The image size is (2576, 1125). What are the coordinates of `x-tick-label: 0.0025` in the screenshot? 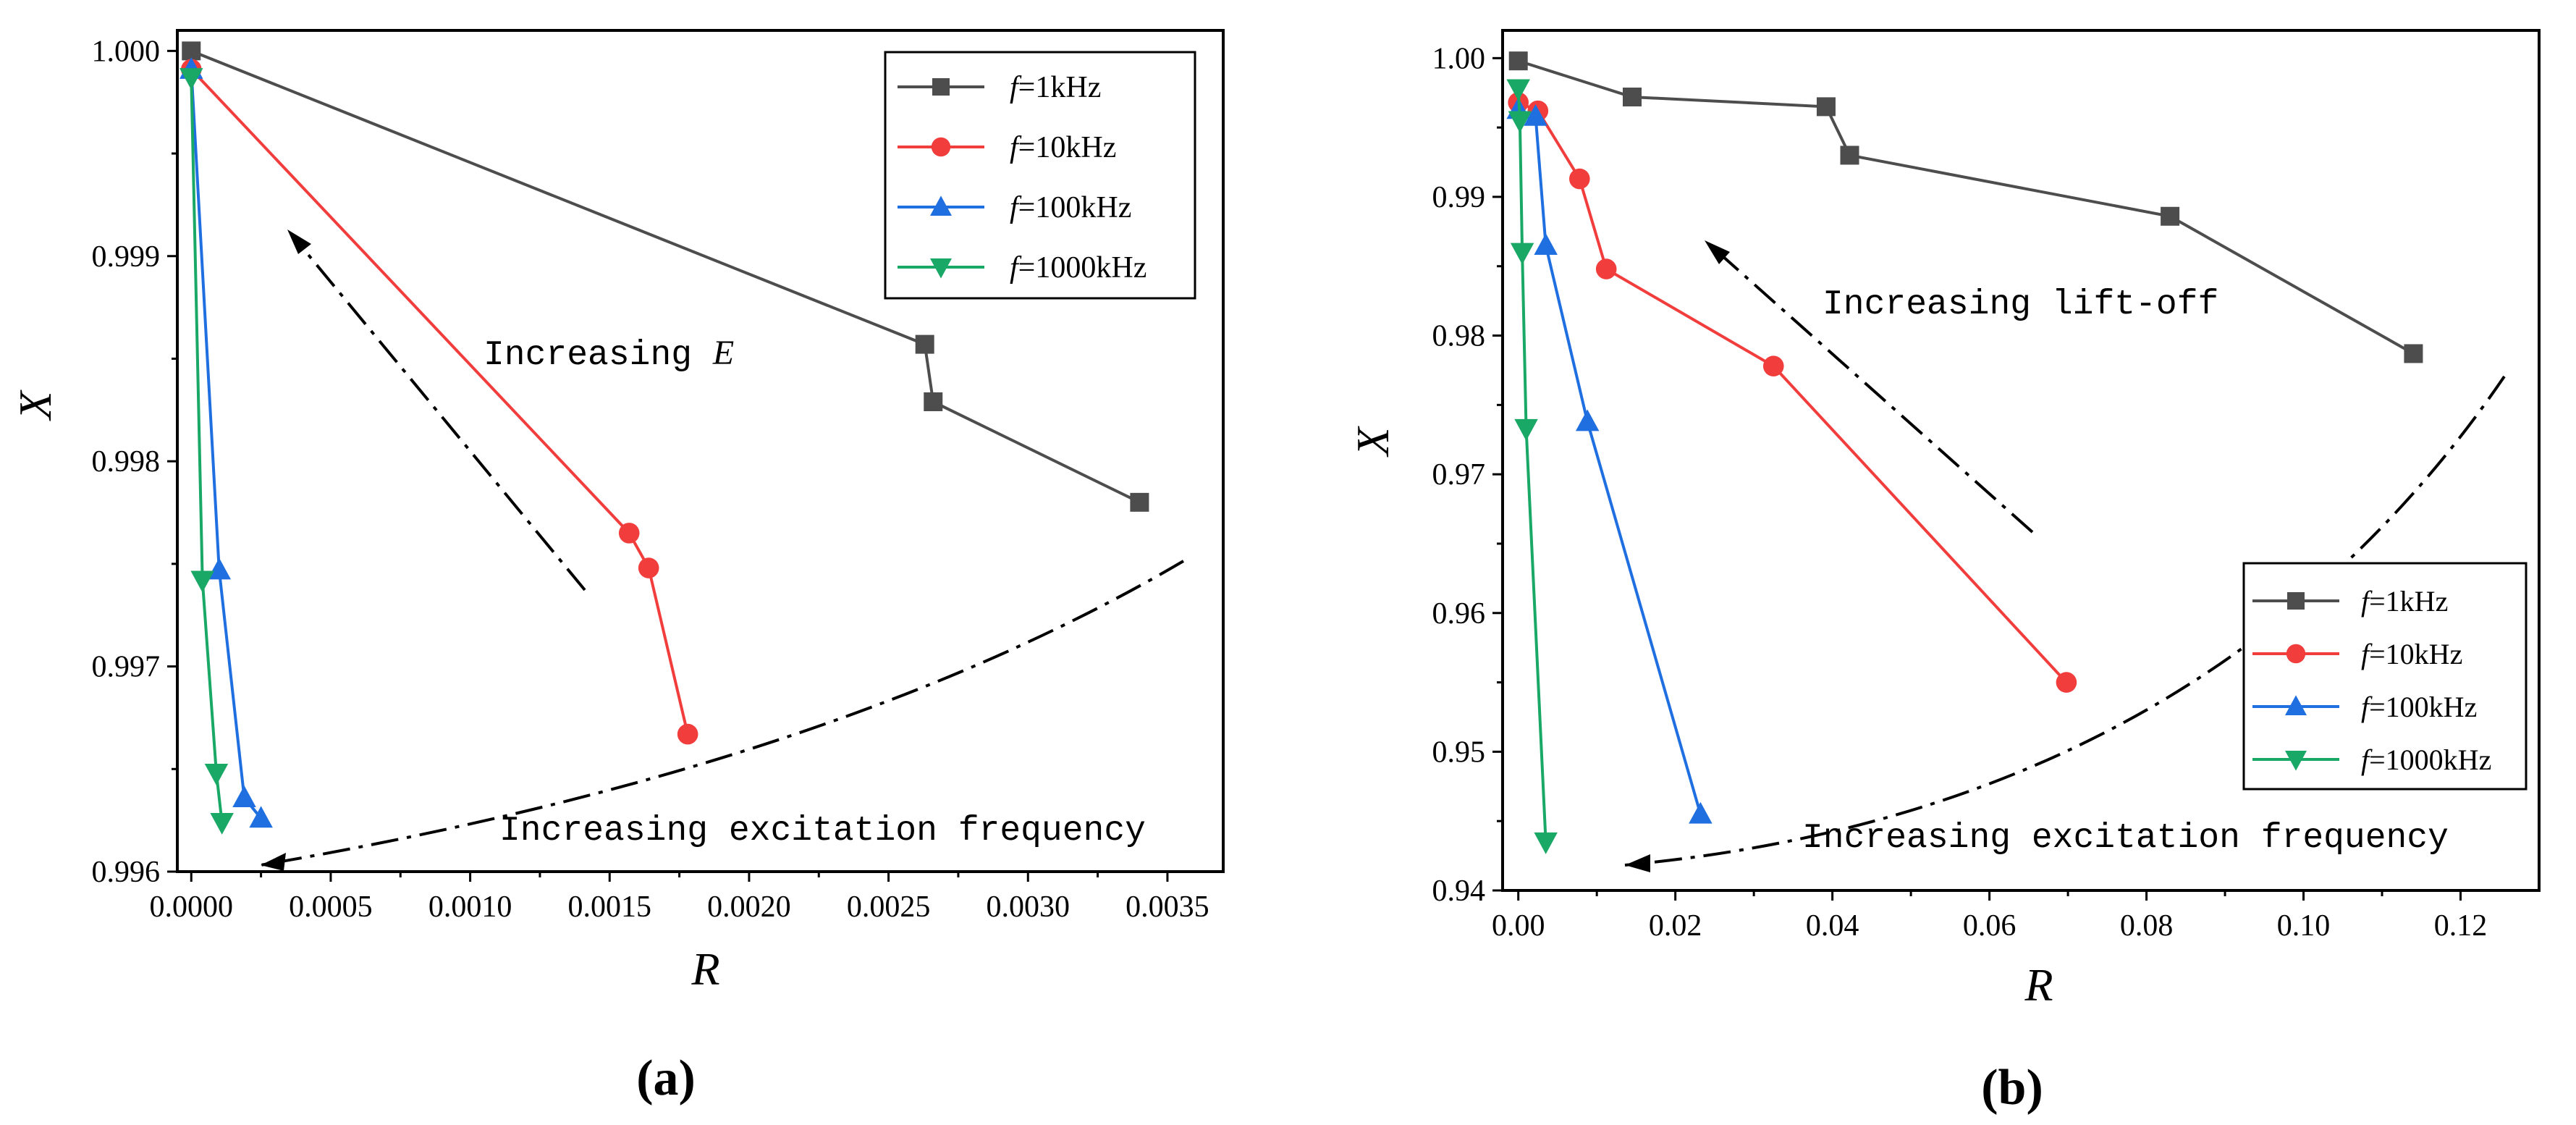 It's located at (889, 907).